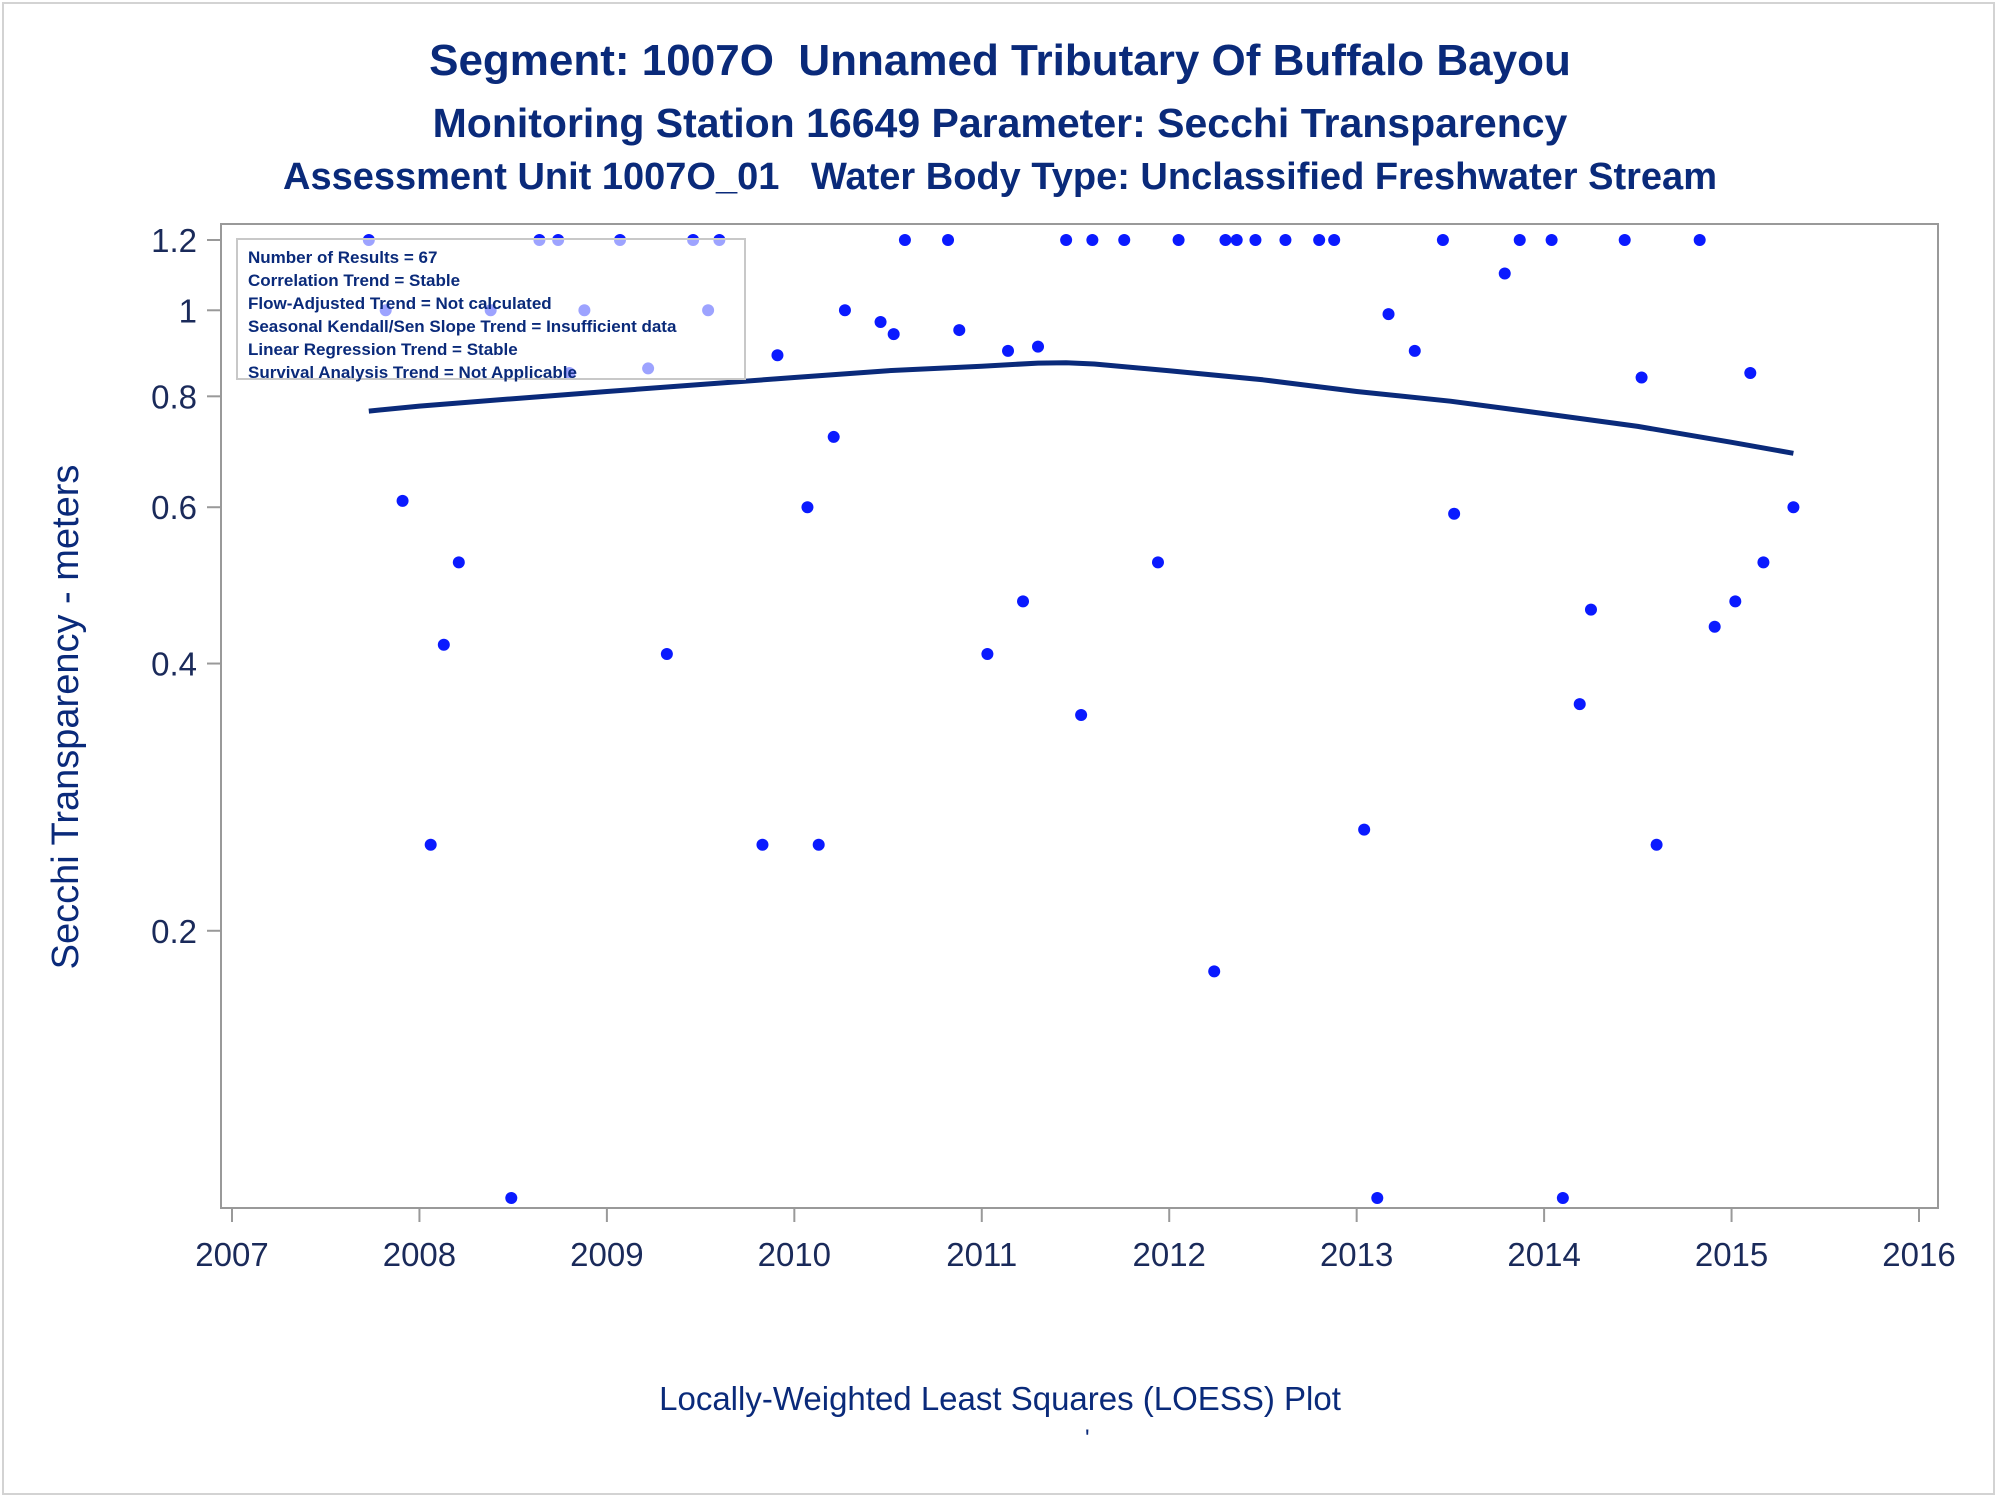 The image size is (2000, 1500). What do you see at coordinates (1087, 1438) in the screenshot?
I see `footnote-mark: '` at bounding box center [1087, 1438].